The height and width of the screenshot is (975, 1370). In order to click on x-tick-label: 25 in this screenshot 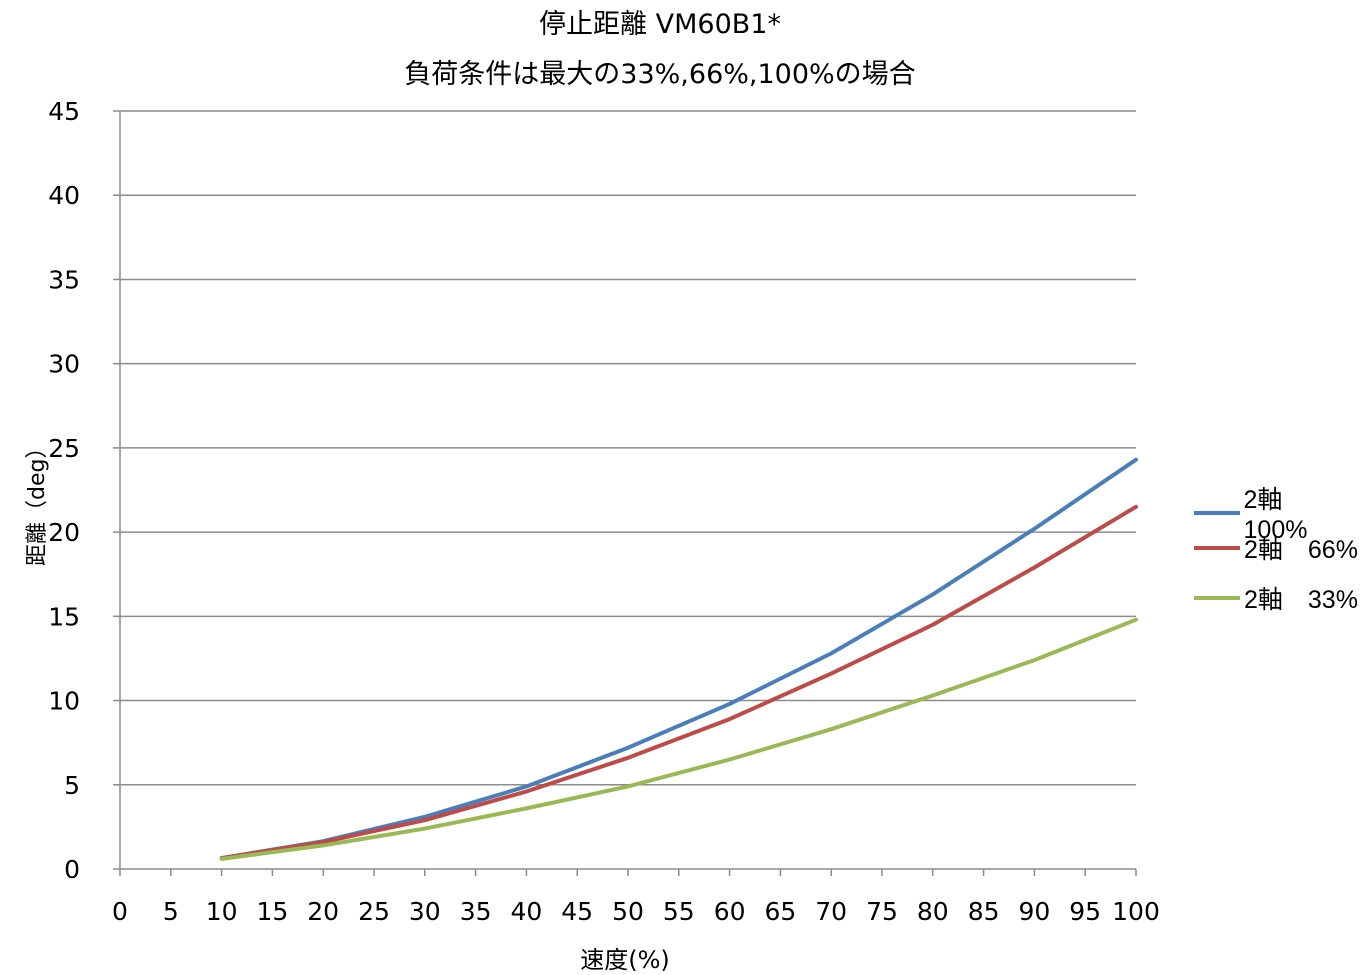, I will do `click(374, 911)`.